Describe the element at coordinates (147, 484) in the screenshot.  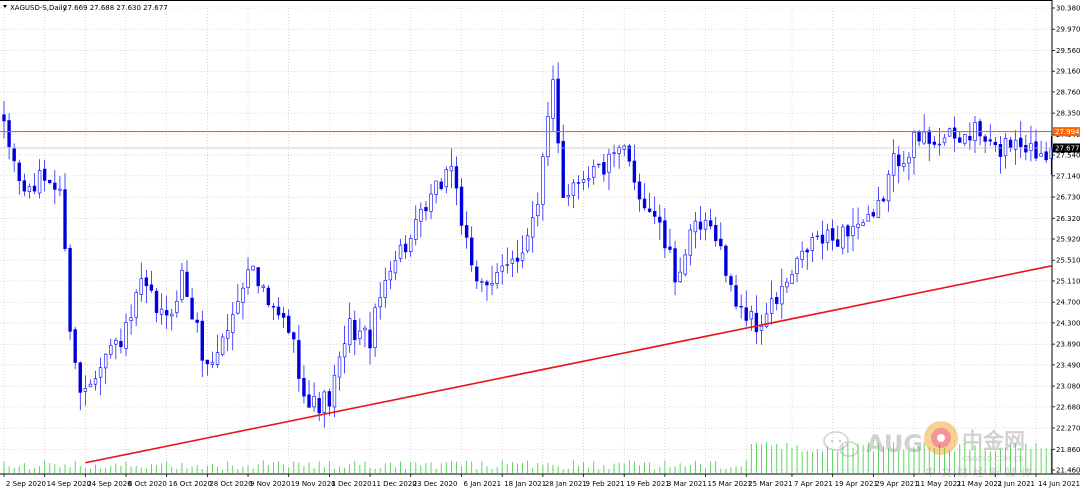
I see `x-tick-label: 6 Oct 2020` at that location.